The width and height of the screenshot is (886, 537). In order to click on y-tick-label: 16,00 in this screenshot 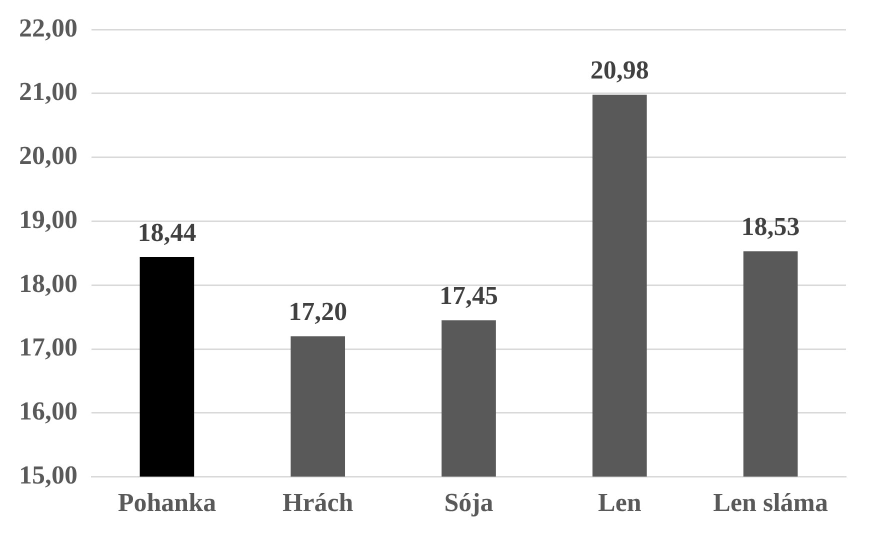, I will do `click(48, 411)`.